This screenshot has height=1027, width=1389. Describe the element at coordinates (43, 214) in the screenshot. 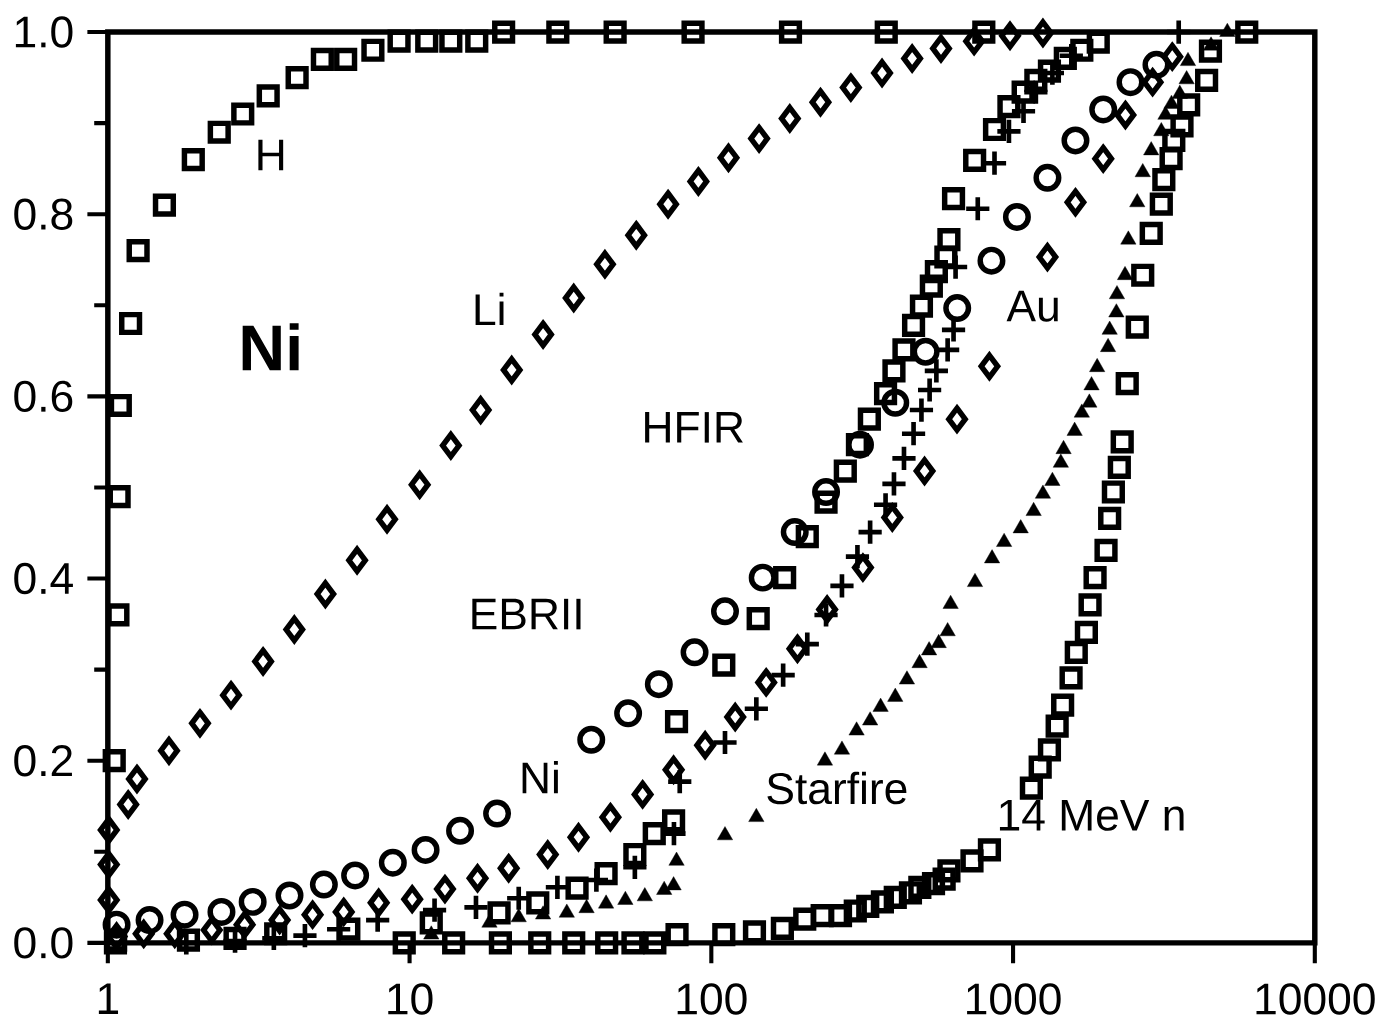

I see `y-tick-label: 0.8` at that location.